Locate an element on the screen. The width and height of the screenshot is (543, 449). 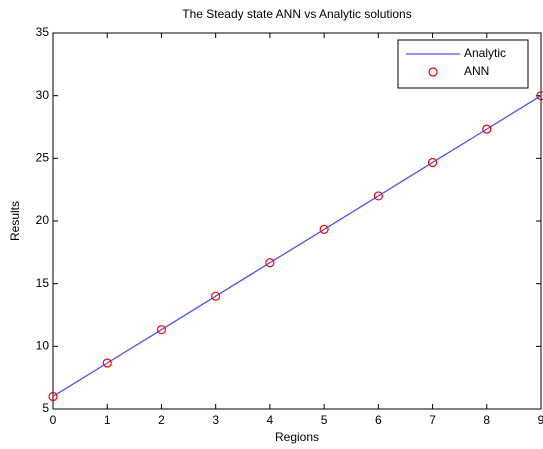
x-tick-label: 5 is located at coordinates (324, 420).